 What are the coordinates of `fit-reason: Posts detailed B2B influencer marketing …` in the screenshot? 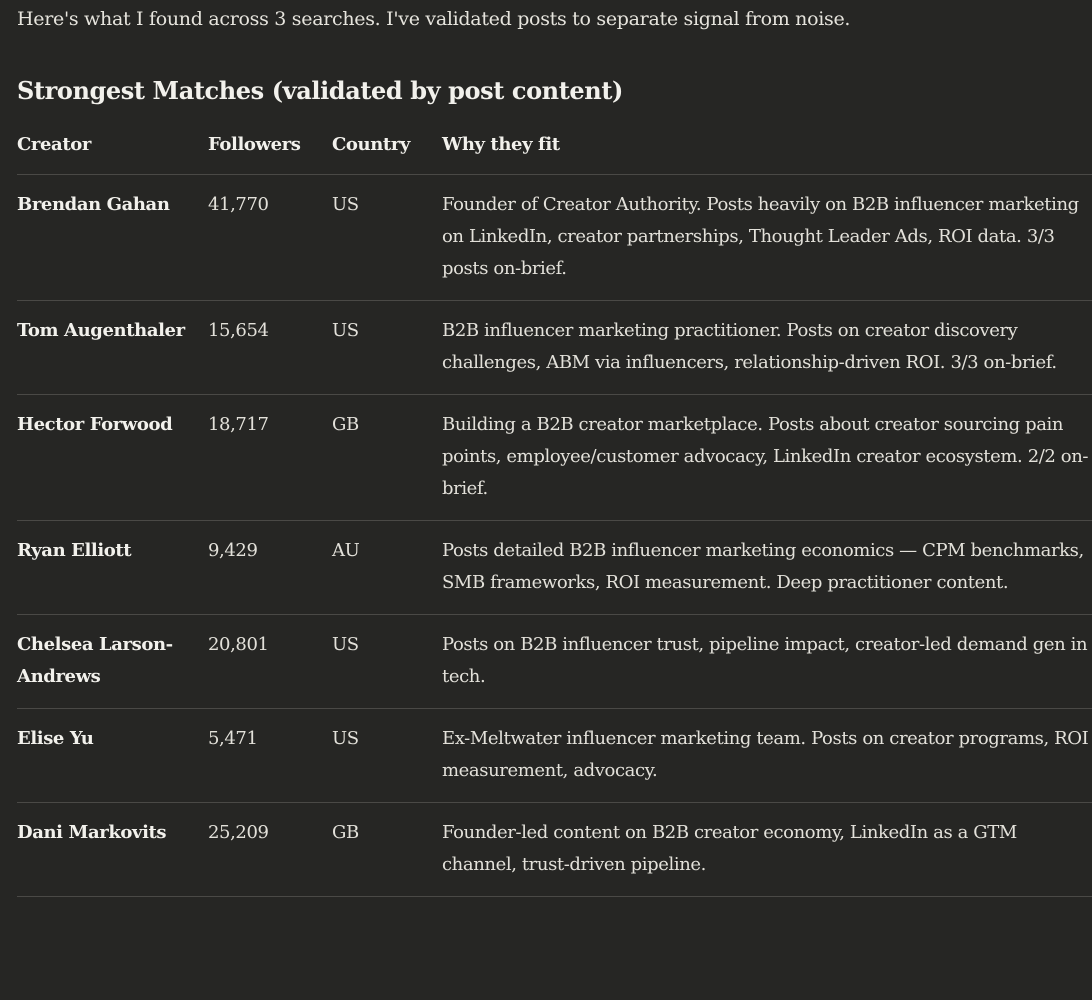 It's located at (767, 567).